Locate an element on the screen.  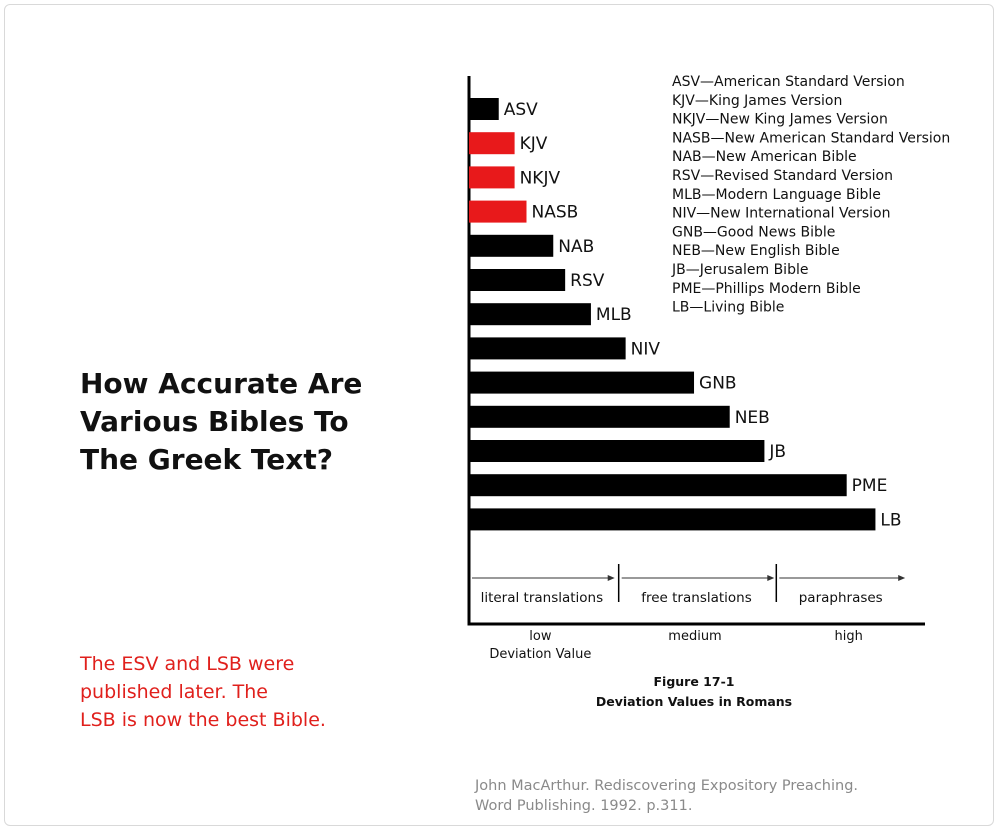
legend-entry: PME—Phillips Modern Bible is located at coordinates (766, 289).